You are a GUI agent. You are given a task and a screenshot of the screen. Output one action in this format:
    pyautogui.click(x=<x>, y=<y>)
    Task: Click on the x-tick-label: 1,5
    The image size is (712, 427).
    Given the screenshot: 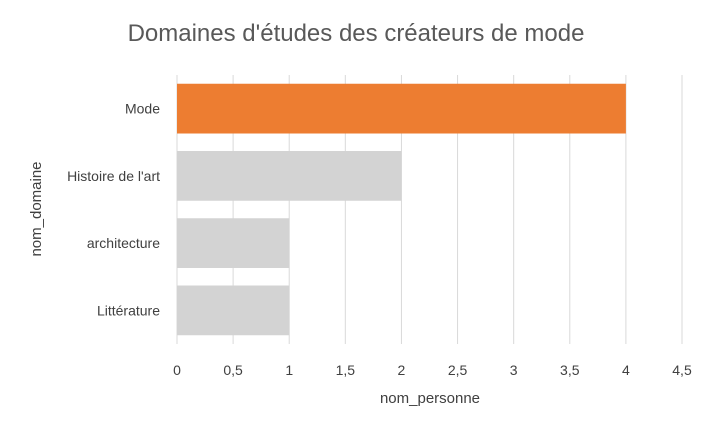 What is the action you would take?
    pyautogui.click(x=346, y=370)
    